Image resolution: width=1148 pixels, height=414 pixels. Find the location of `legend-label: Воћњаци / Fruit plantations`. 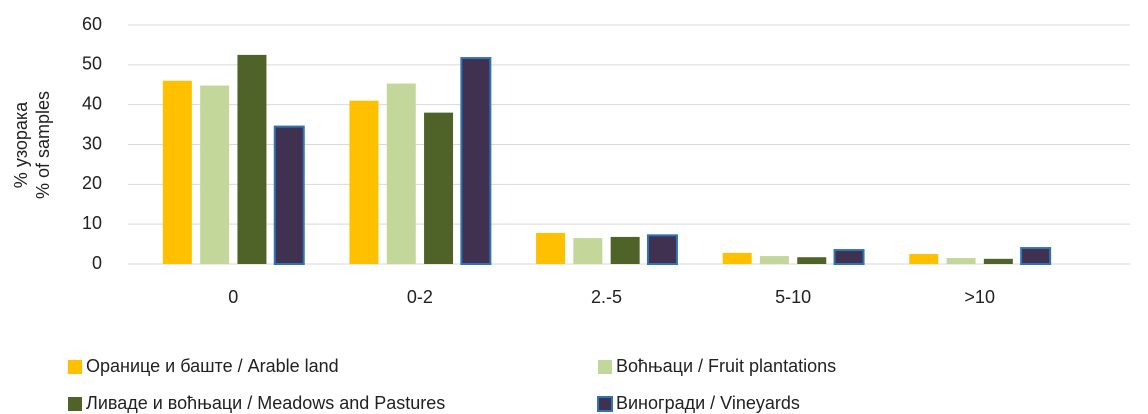

legend-label: Воћњаци / Fruit plantations is located at coordinates (726, 366).